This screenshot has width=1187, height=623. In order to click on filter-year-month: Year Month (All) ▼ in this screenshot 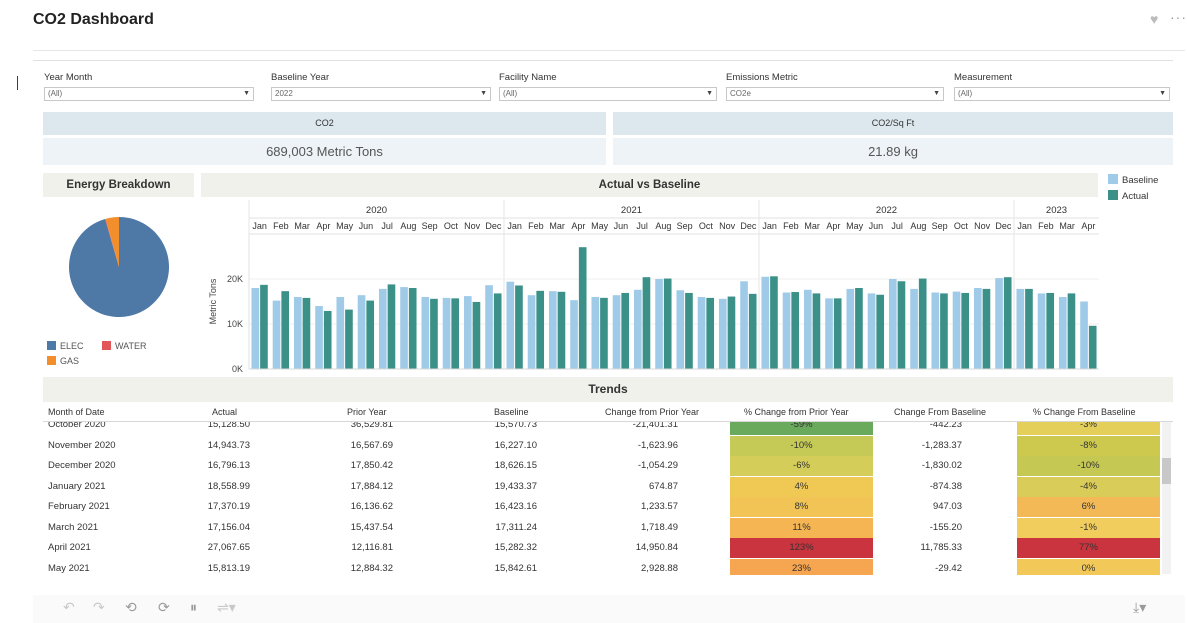, I will do `click(149, 86)`.